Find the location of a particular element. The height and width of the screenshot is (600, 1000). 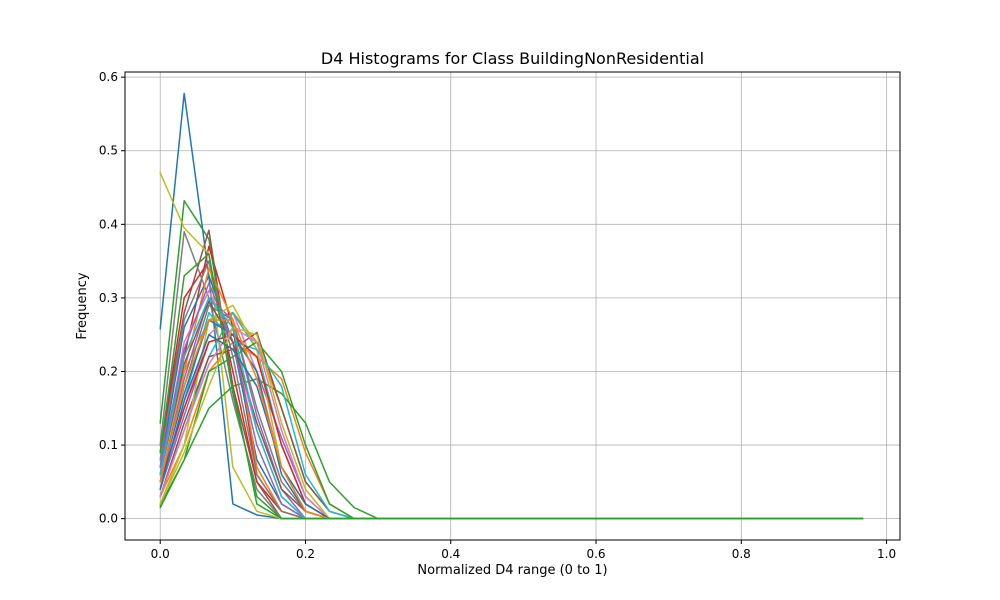

x-tick-label: 1.0 is located at coordinates (886, 554).